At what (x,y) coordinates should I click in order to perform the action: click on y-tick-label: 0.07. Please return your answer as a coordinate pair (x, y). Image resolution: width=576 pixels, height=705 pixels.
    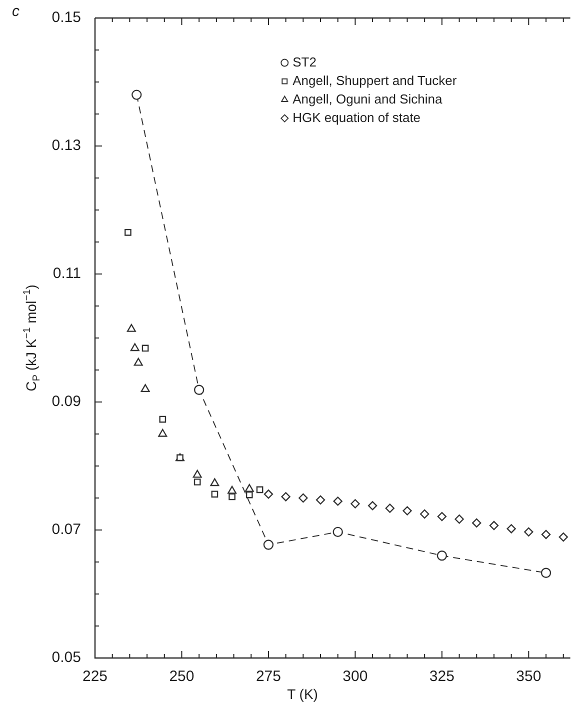
    Looking at the image, I should click on (66, 529).